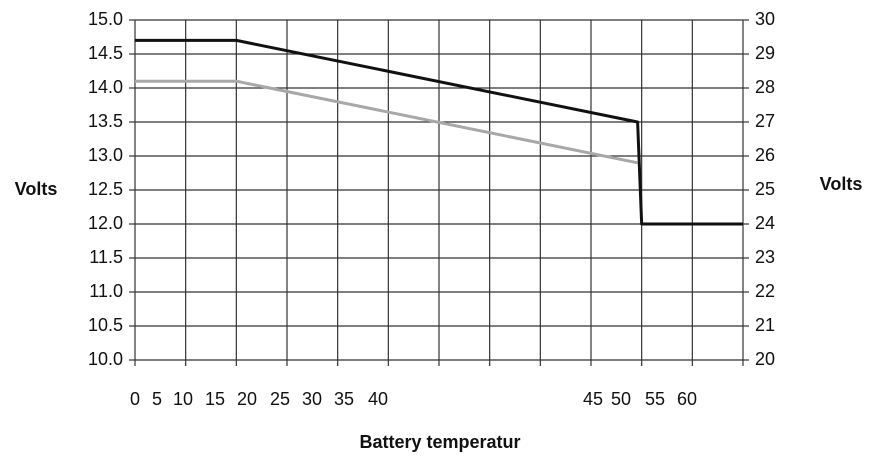 Image resolution: width=873 pixels, height=460 pixels. I want to click on y-tick-label: 11.5, so click(106, 257).